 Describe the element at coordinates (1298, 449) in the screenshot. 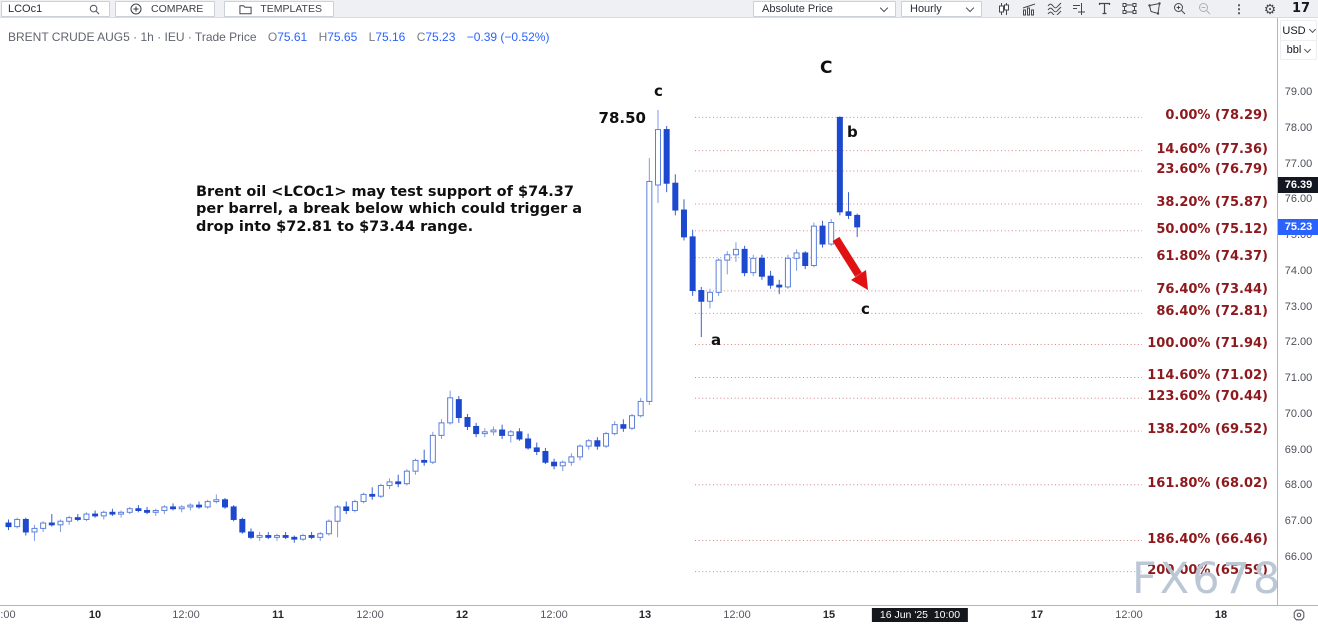

I see `price-tick: 69.00` at that location.